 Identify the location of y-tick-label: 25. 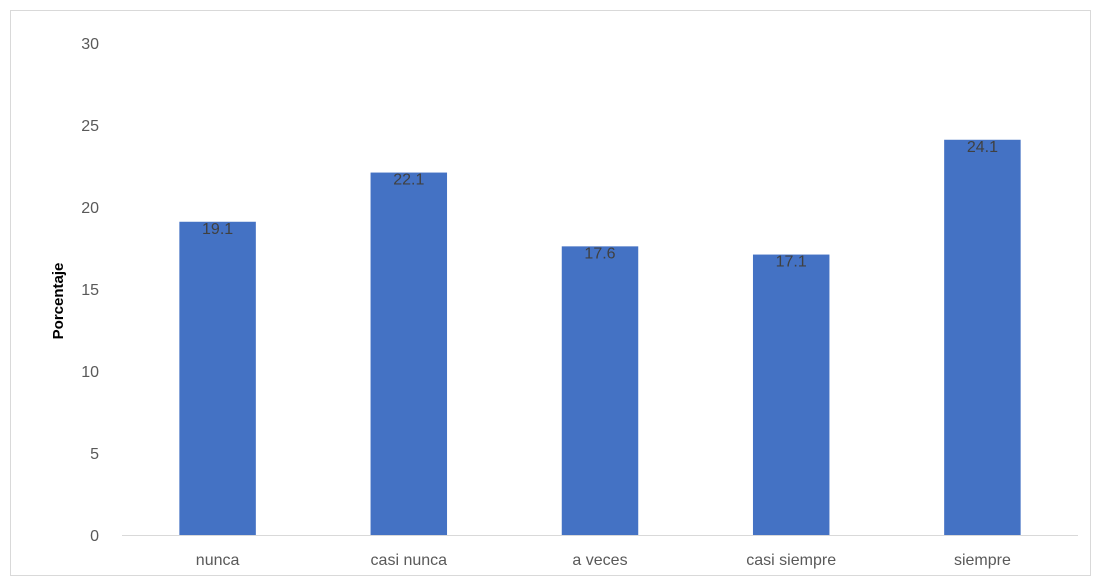
(90, 126).